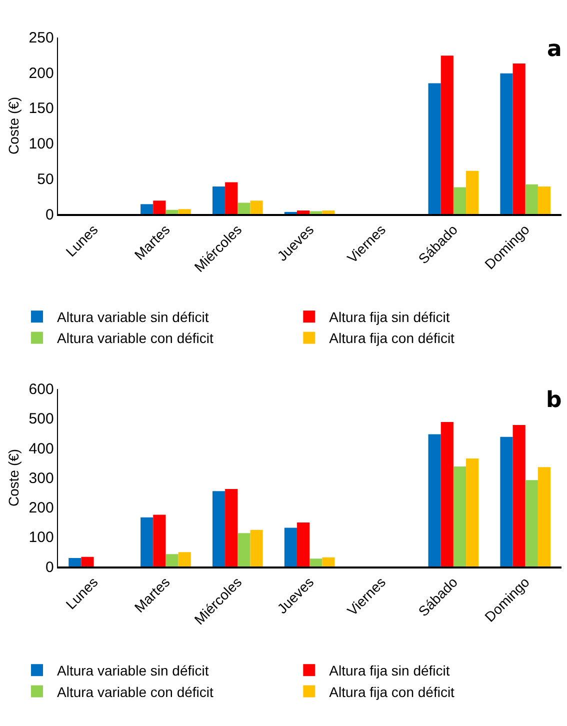 Image resolution: width=567 pixels, height=726 pixels. Describe the element at coordinates (41, 449) in the screenshot. I see `y-tick-label: 400` at that location.